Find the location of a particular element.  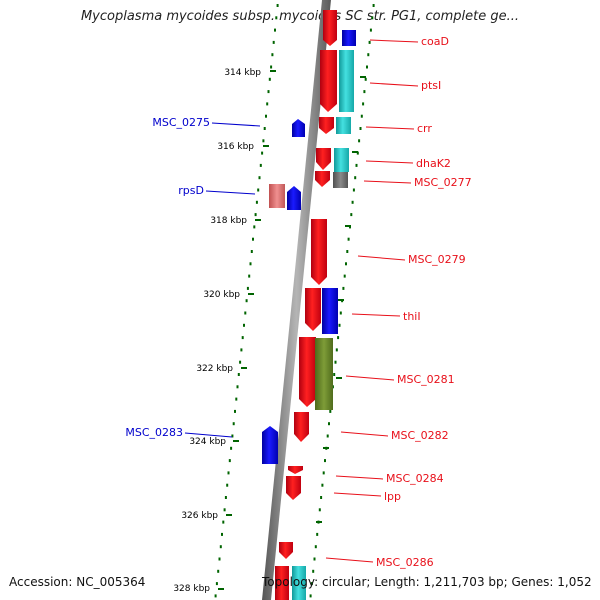

gene-dhaK2-partner is located at coordinates (341, 160).